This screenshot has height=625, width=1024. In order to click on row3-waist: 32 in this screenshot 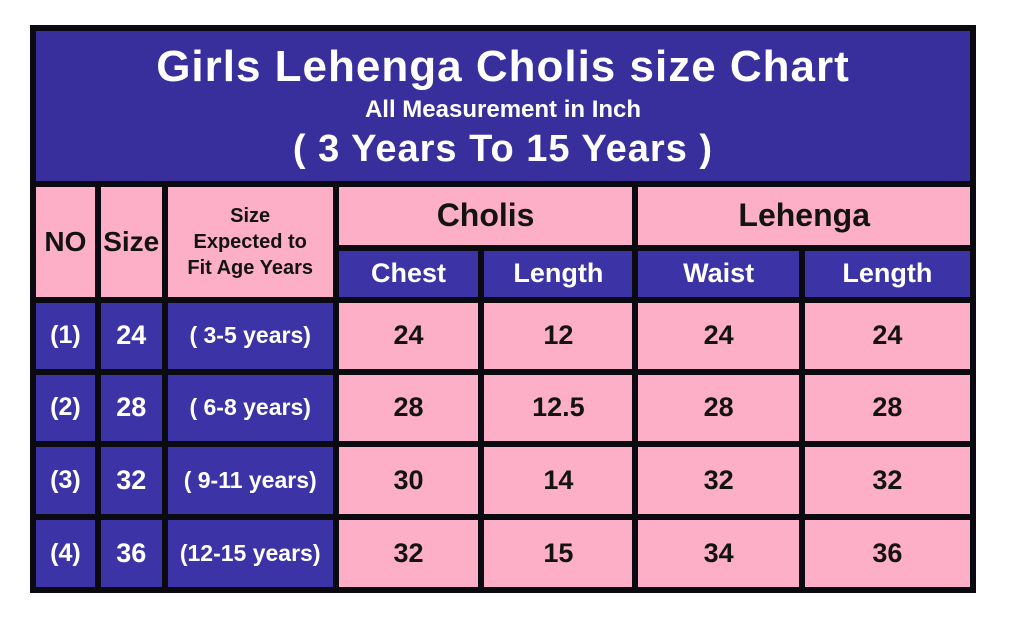, I will do `click(718, 480)`.